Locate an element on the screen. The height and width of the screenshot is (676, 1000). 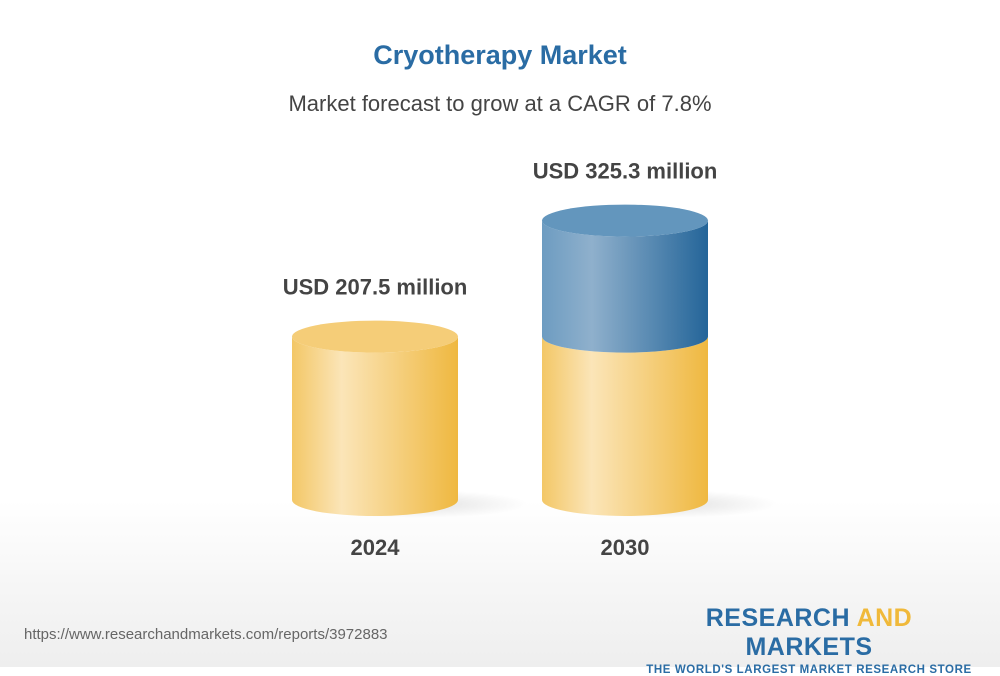
data-label: USD 207.5 million is located at coordinates (375, 287).